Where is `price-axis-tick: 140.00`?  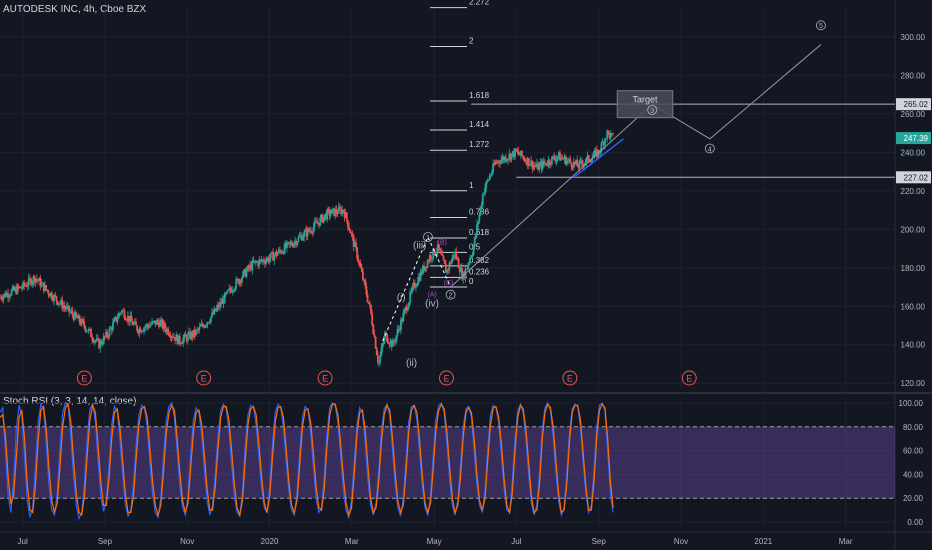
price-axis-tick: 140.00 is located at coordinates (913, 345).